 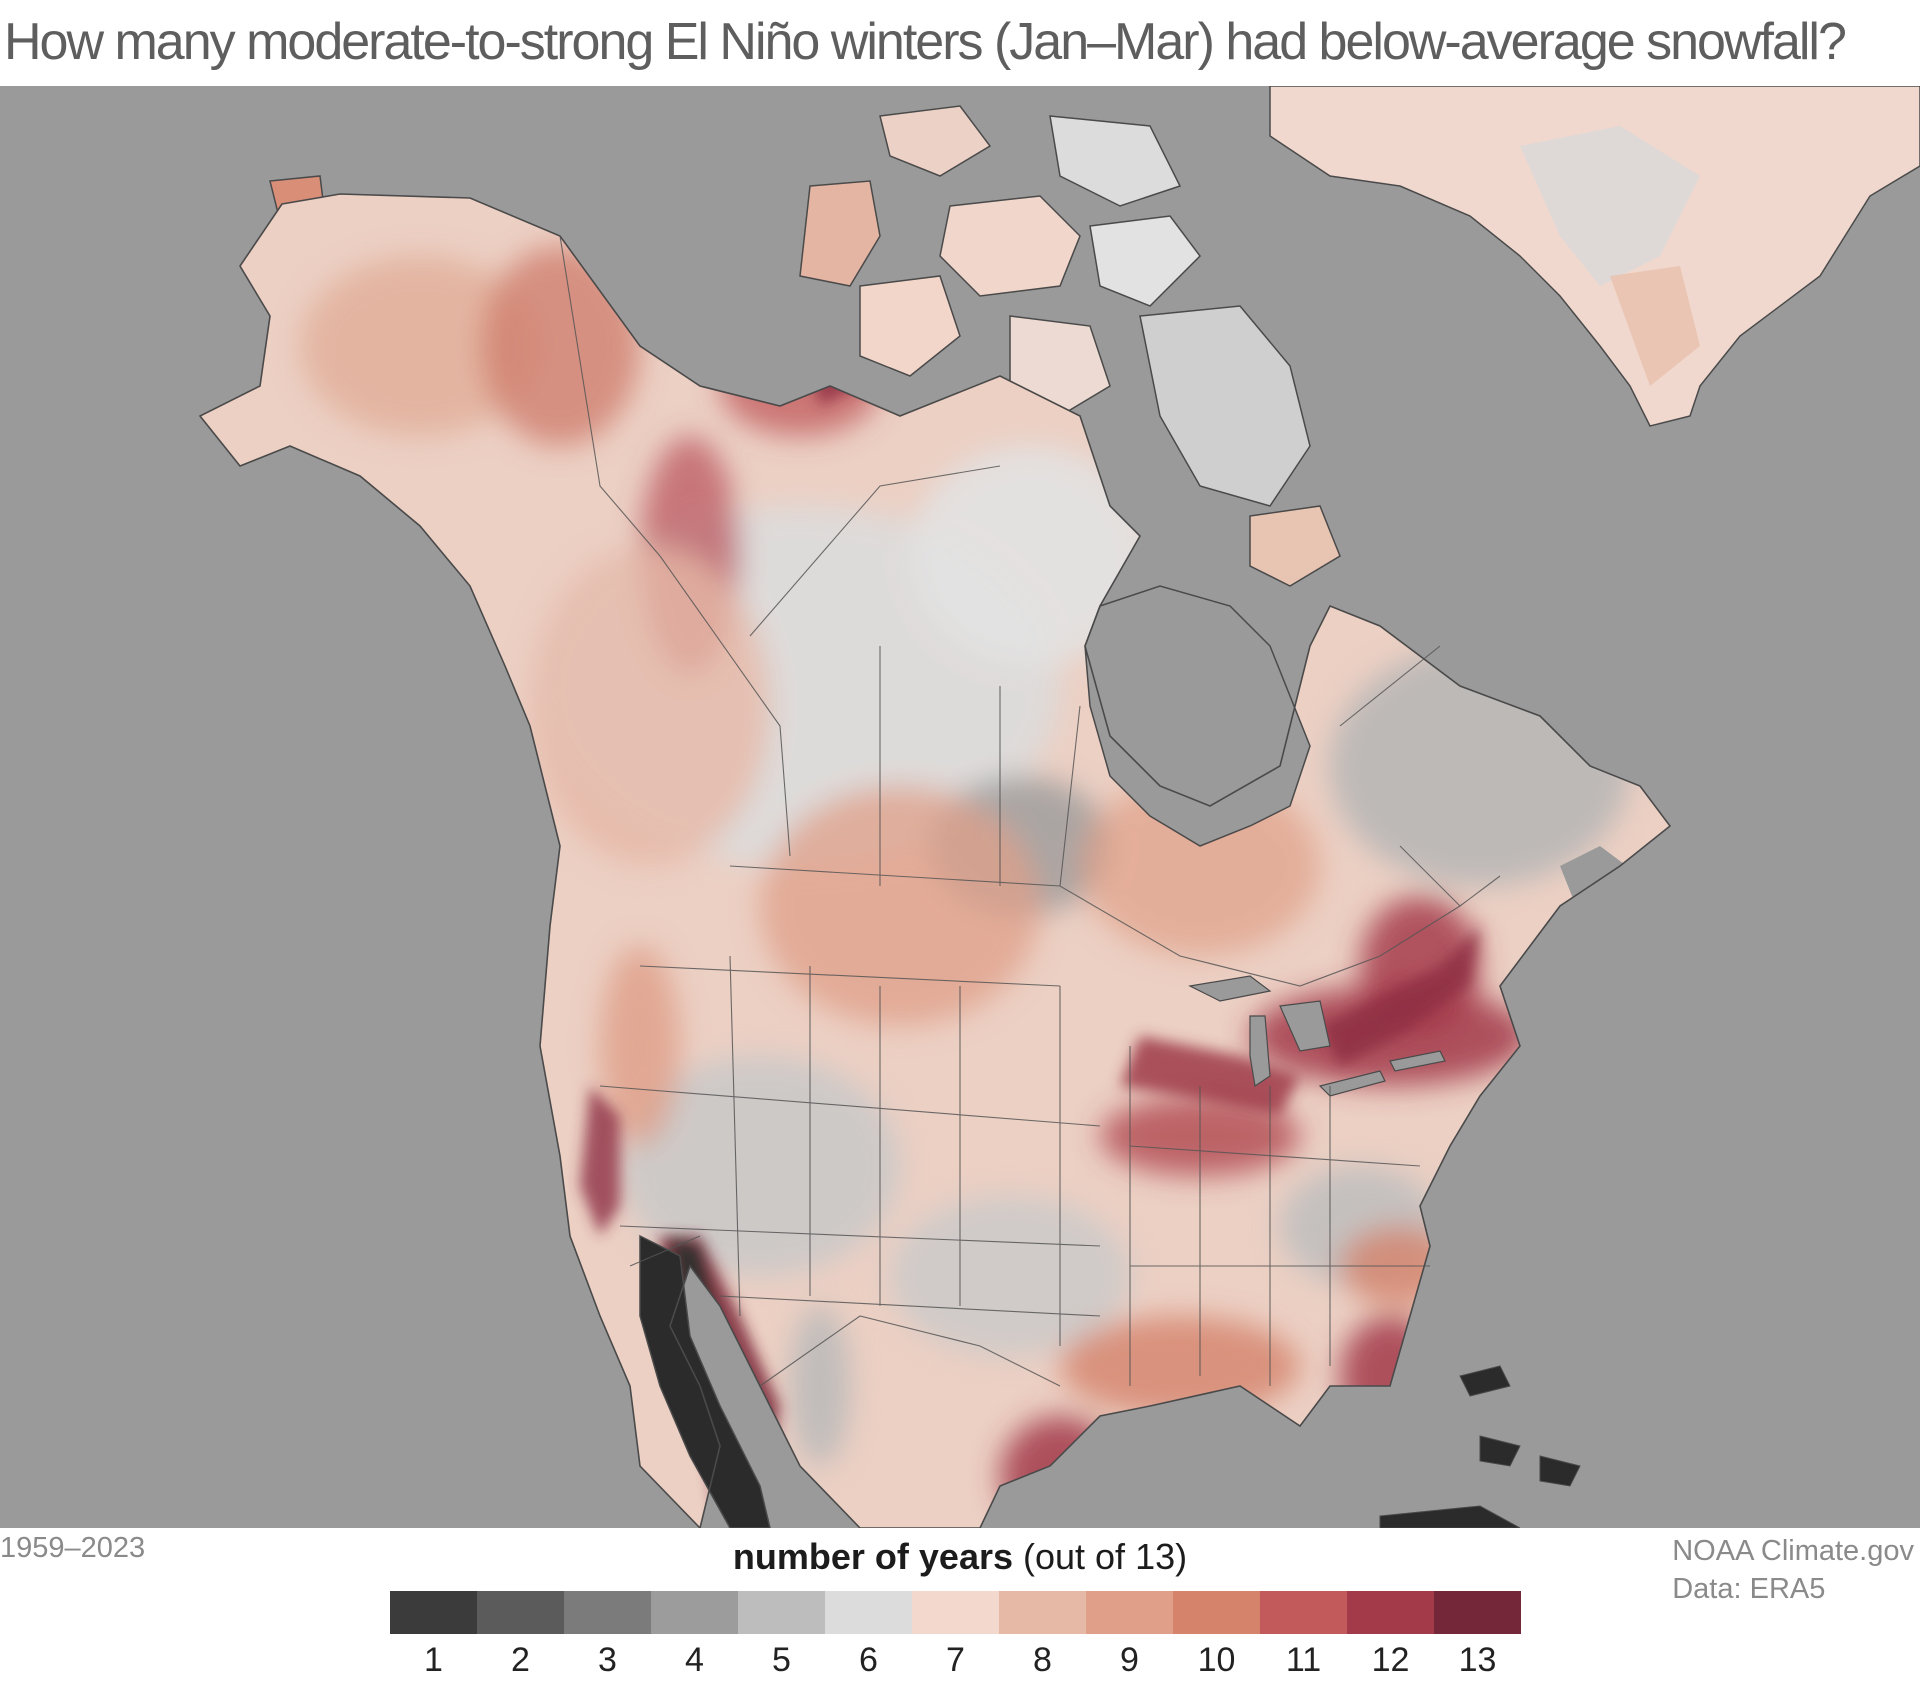 I want to click on legend-label-11: 11, so click(x=1303, y=1660).